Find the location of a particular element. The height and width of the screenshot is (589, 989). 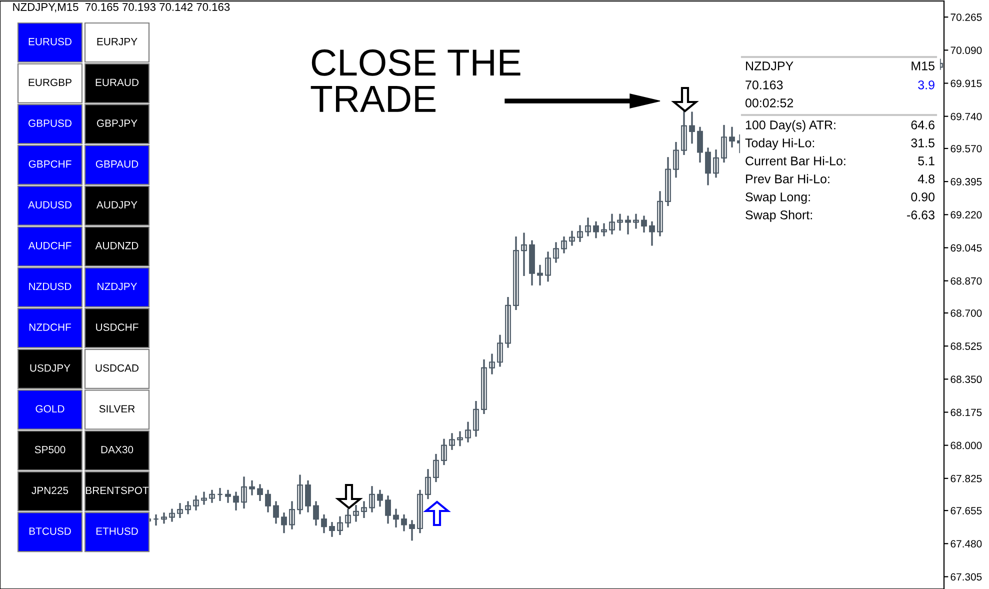

annotation: GBPAUD is located at coordinates (117, 164).